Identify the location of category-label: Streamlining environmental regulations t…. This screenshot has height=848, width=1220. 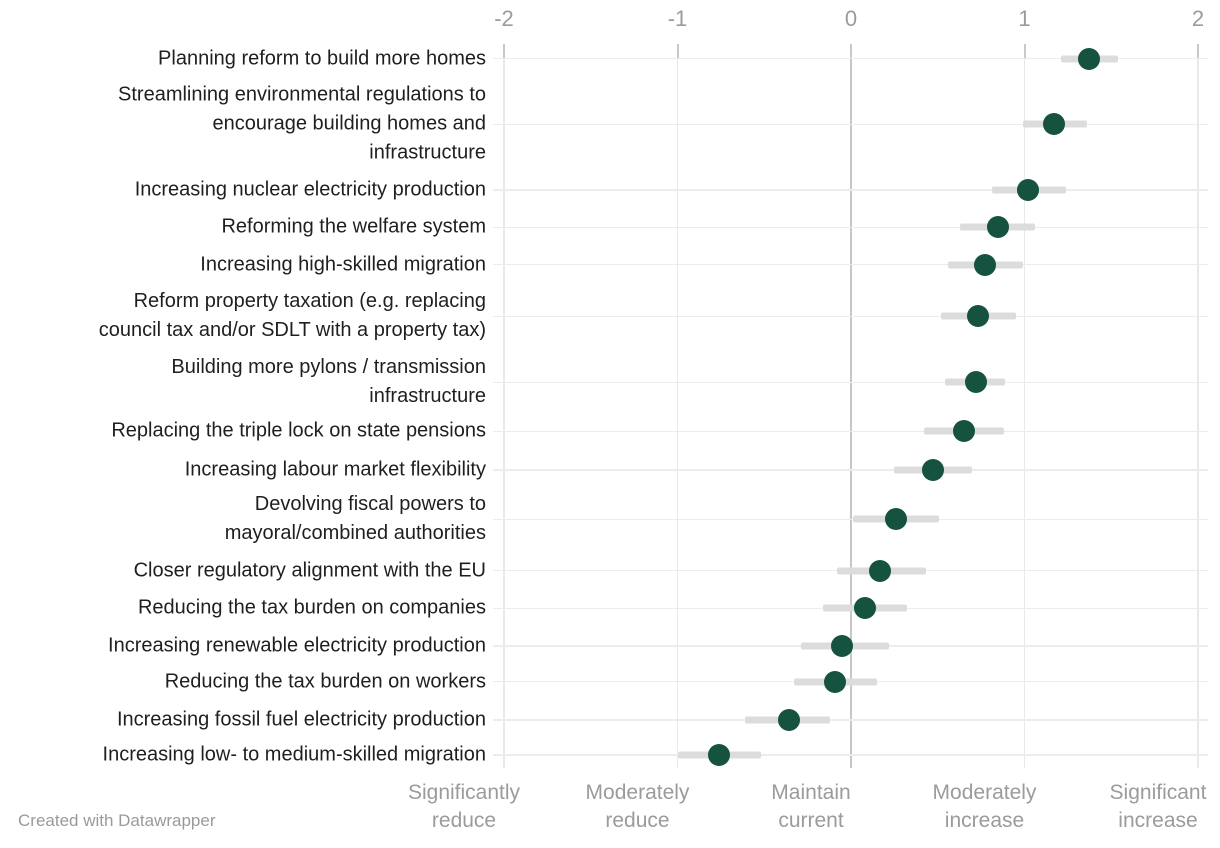
(243, 124).